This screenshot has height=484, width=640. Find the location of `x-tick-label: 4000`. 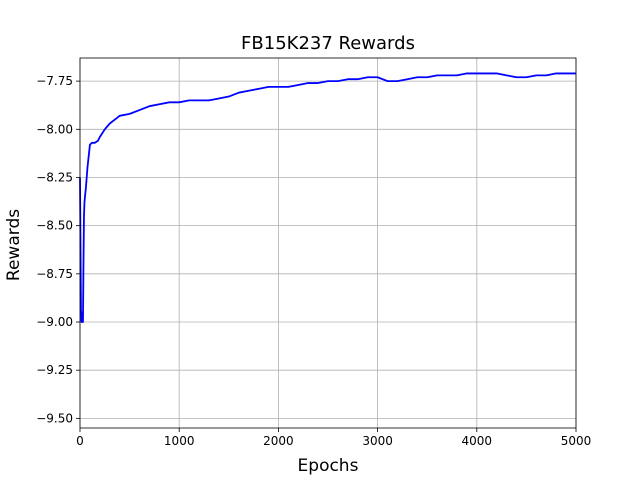

x-tick-label: 4000 is located at coordinates (477, 441).